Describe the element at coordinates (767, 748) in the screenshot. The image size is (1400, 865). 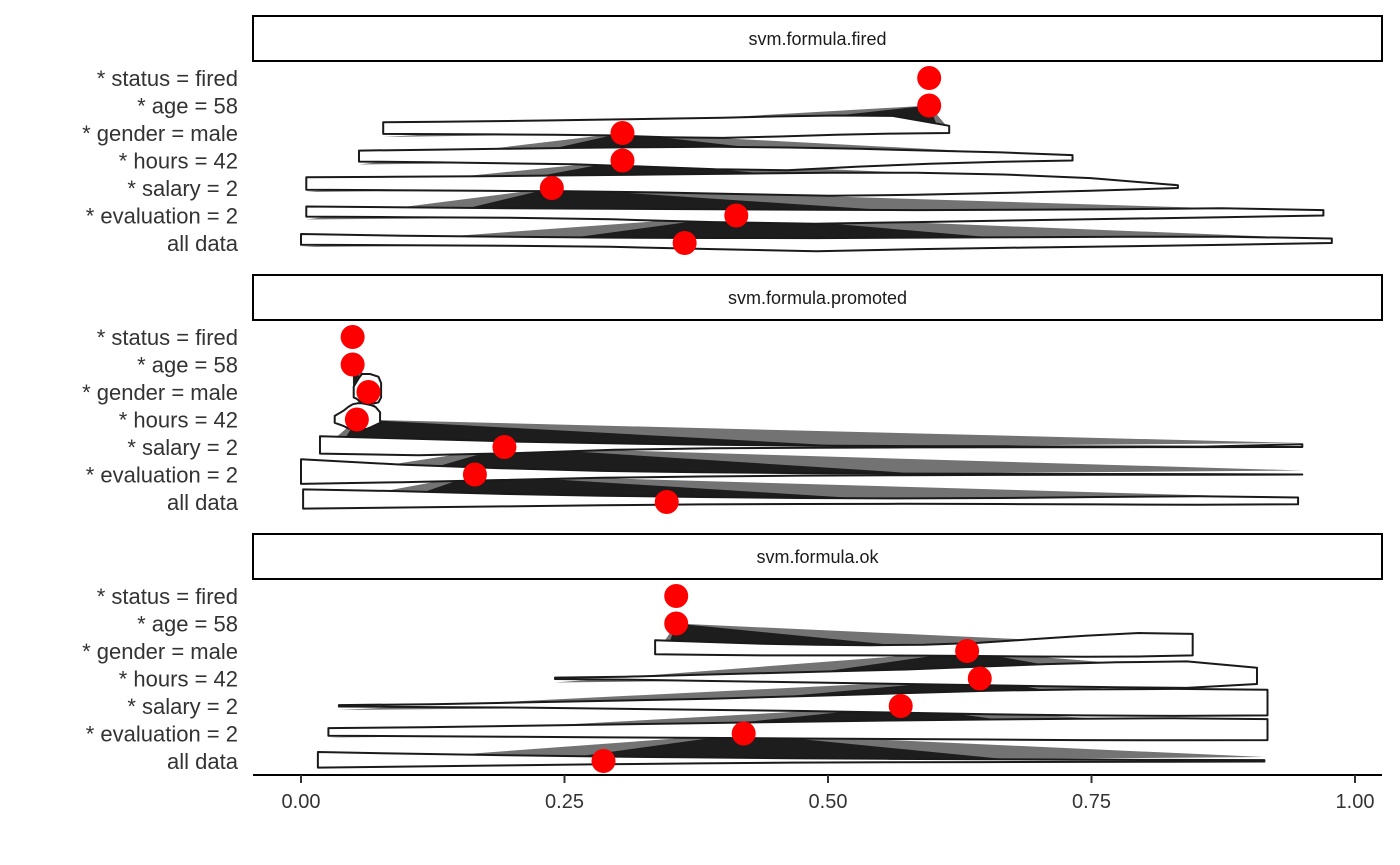
I see `flow-ribbon-core` at that location.